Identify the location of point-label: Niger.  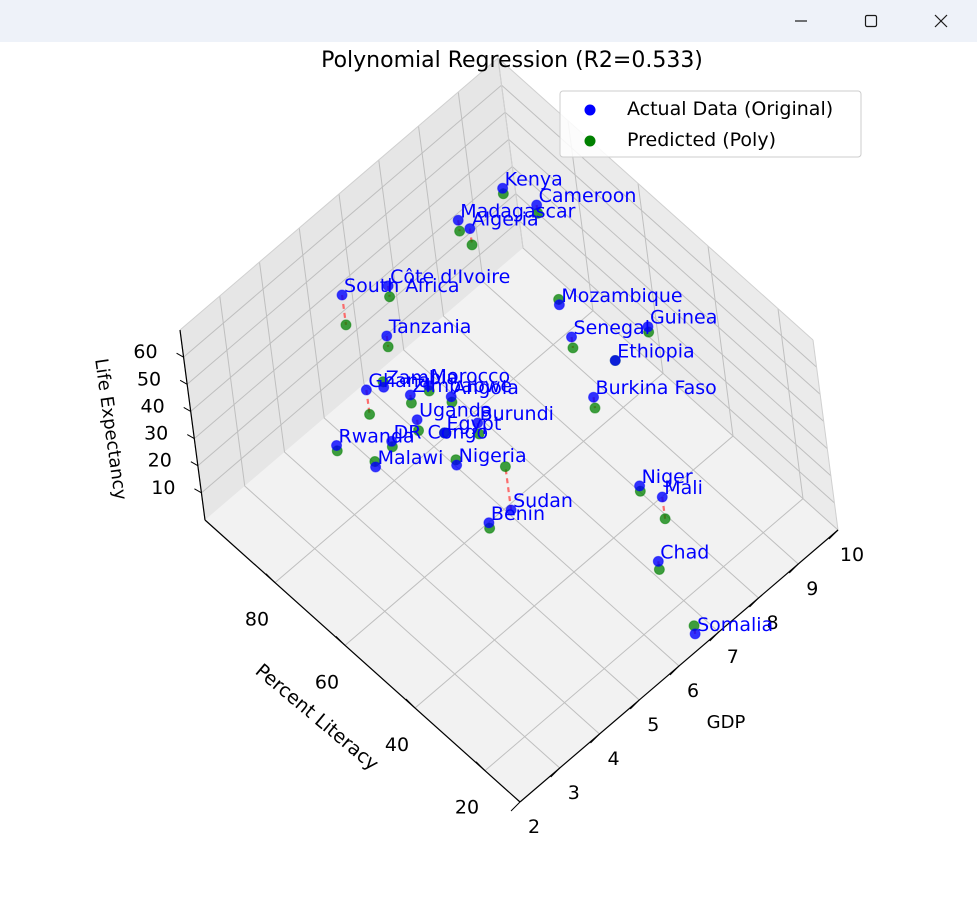
(667, 477).